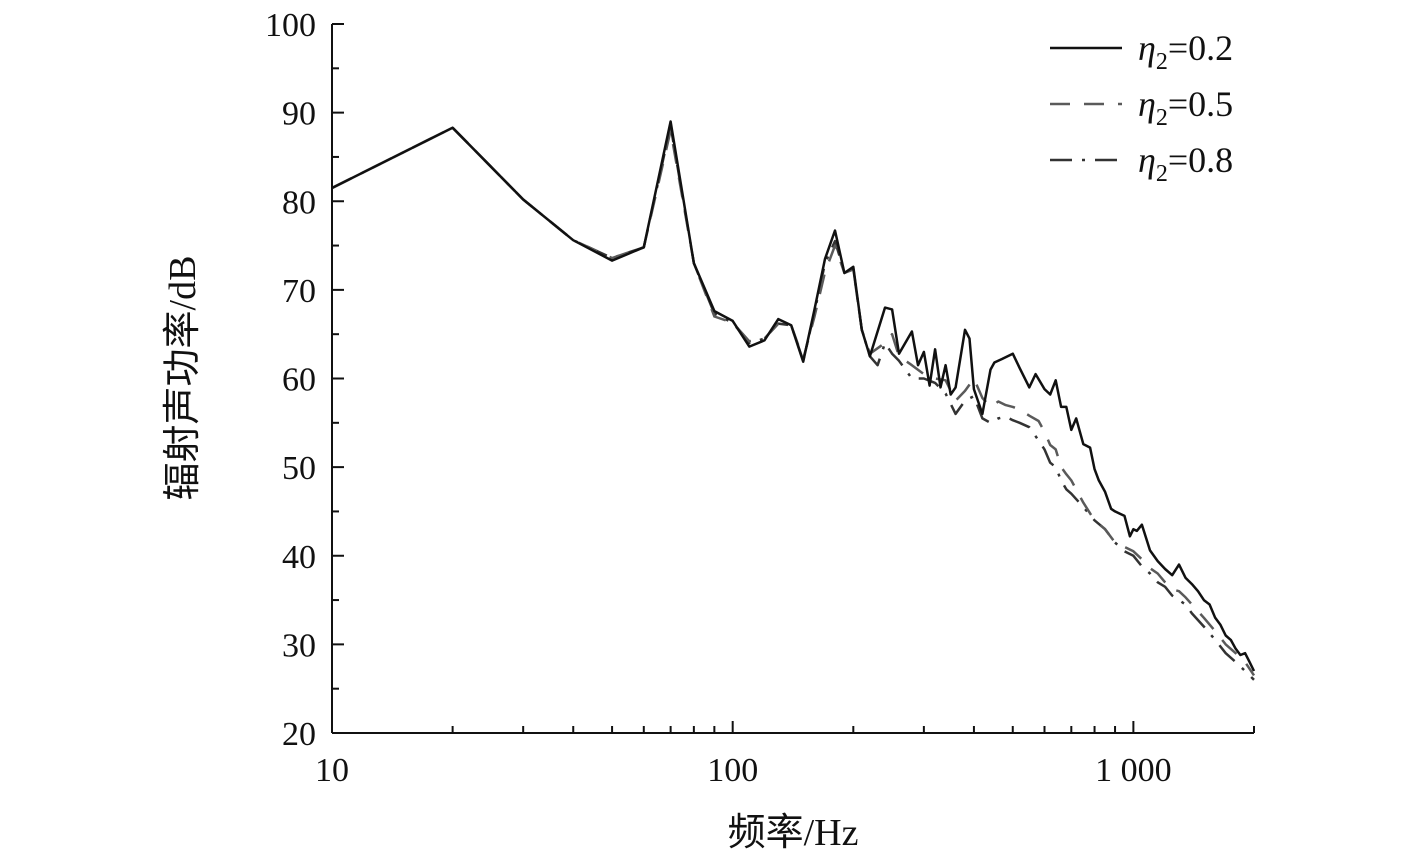 This screenshot has width=1417, height=865. I want to click on y-tick-label: 90, so click(299, 114).